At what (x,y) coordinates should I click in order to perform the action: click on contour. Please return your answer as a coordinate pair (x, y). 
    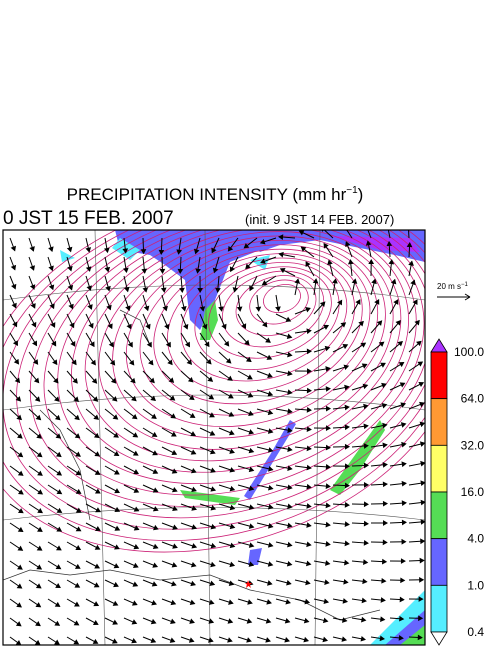
    Looking at the image, I should click on (255, 330).